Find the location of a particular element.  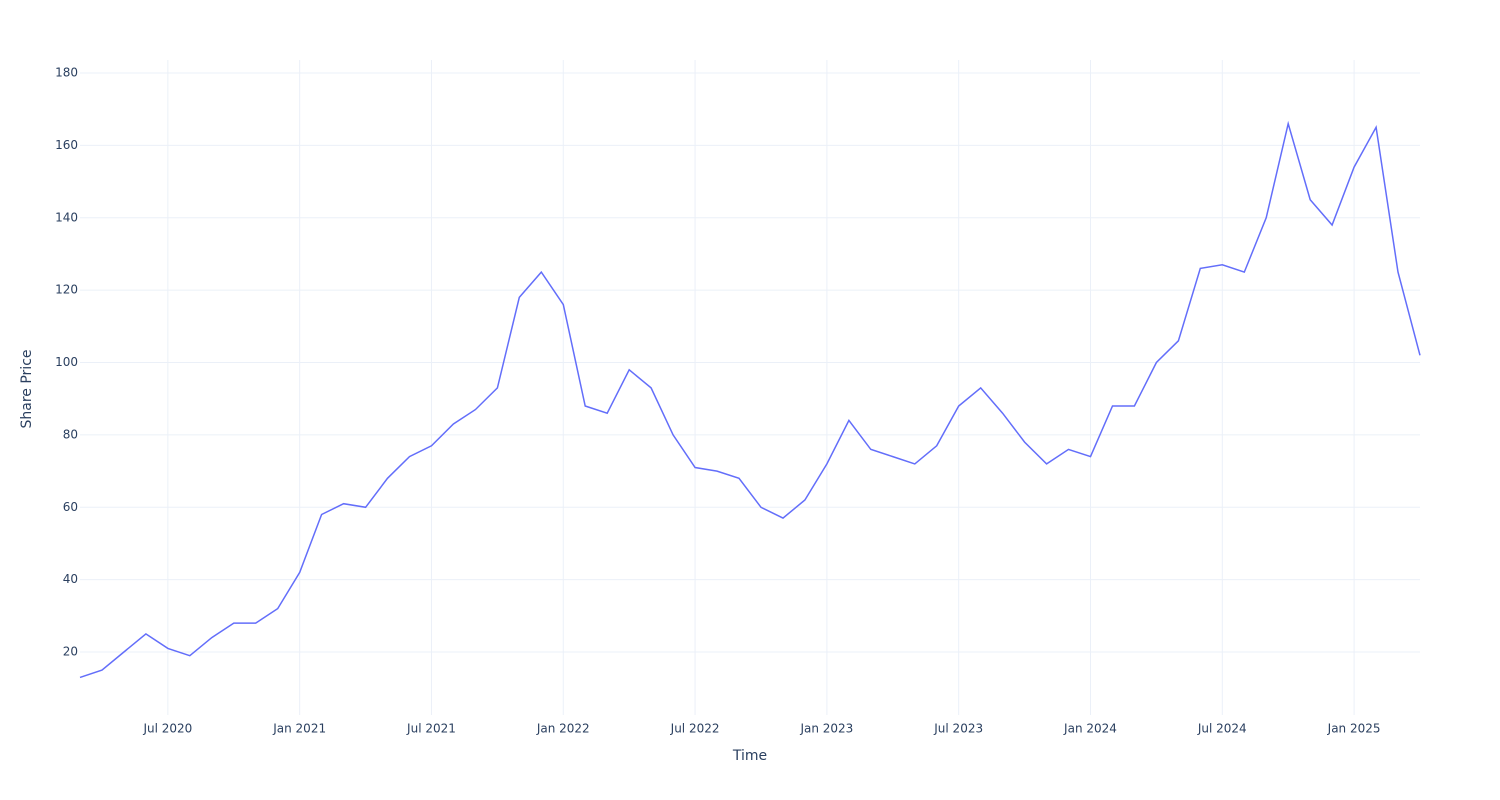

x-tick-label: Jul 2023 is located at coordinates (958, 729).